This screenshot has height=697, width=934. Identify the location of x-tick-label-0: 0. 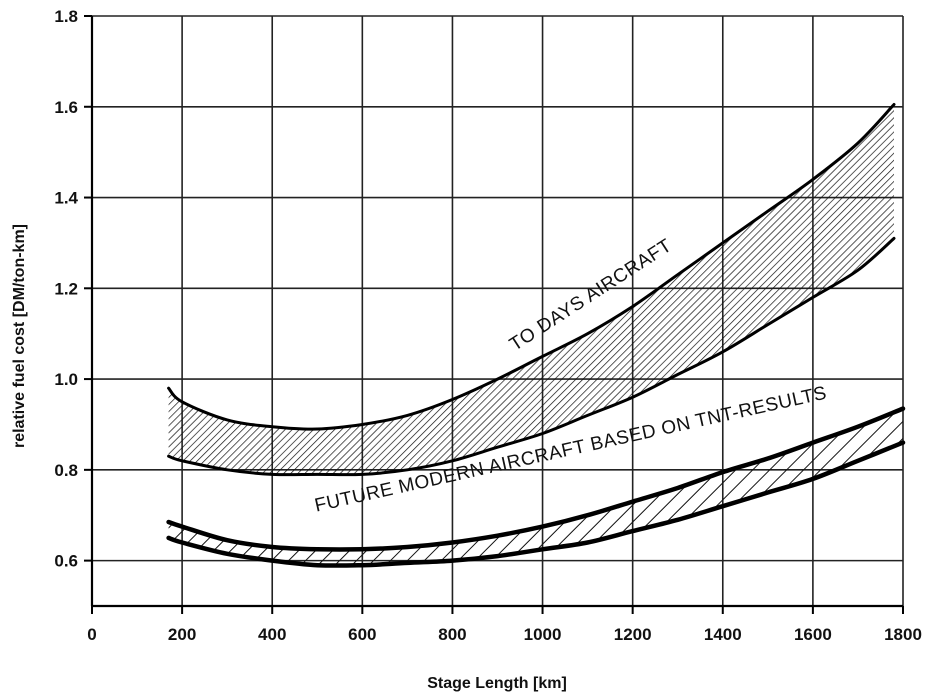
(91, 634).